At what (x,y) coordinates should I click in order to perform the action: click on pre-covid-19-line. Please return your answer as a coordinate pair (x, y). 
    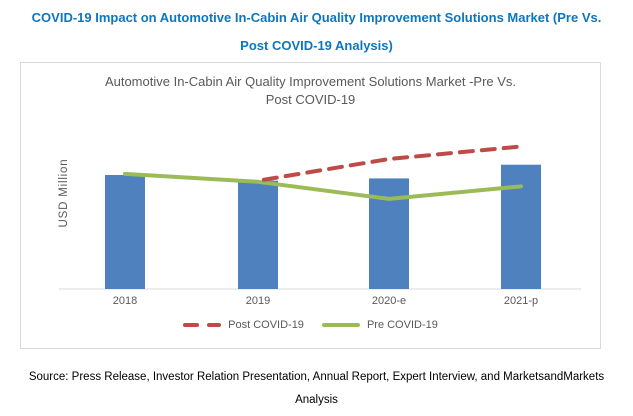
    Looking at the image, I should click on (323, 186).